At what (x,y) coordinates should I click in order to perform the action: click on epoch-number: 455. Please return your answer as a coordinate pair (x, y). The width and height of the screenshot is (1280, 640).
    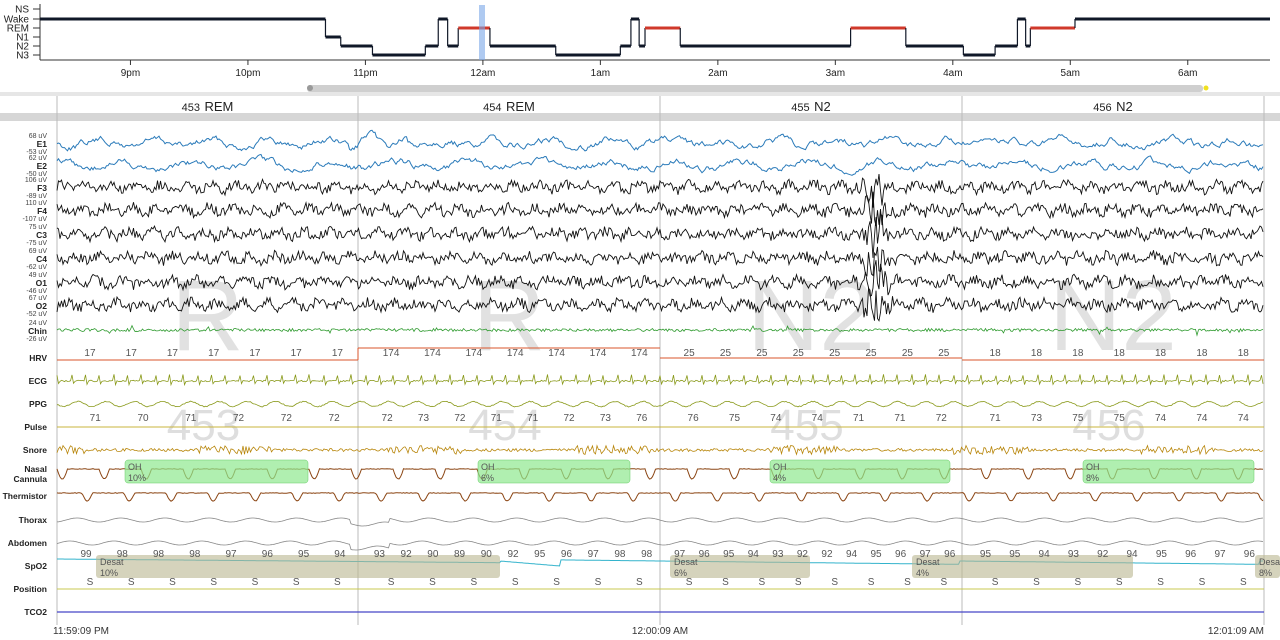
    Looking at the image, I should click on (800, 108).